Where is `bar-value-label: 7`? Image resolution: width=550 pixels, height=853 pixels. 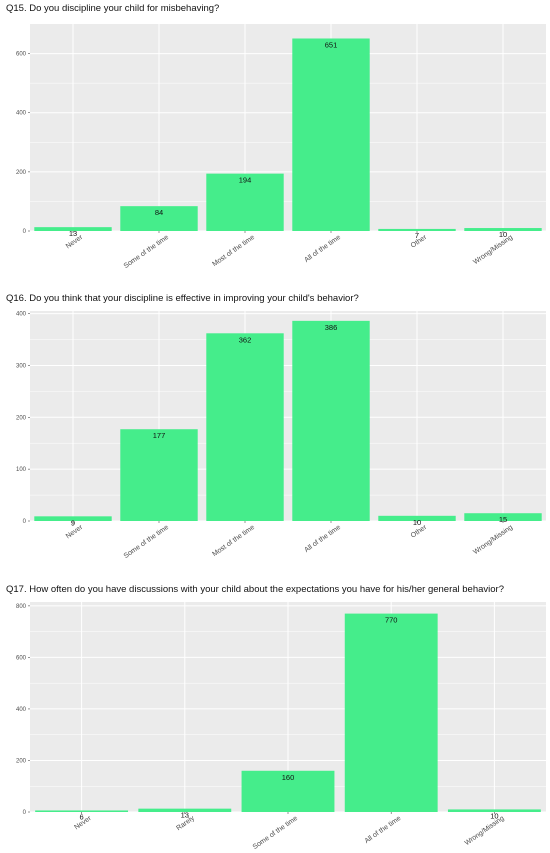 bar-value-label: 7 is located at coordinates (417, 235).